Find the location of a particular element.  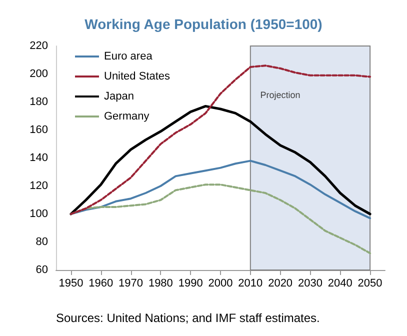

y-tick-label: 120 is located at coordinates (39, 186).